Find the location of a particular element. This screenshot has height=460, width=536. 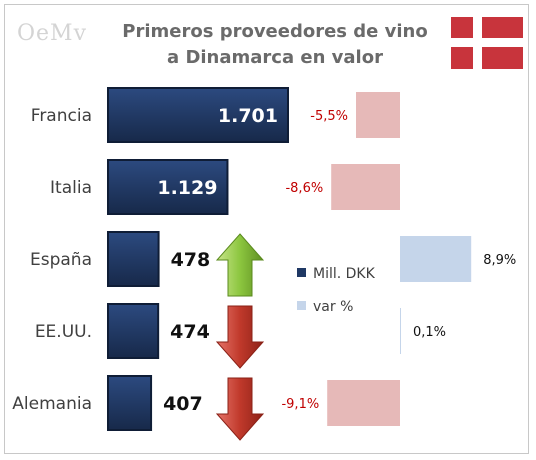

category-label: España is located at coordinates (61, 260).